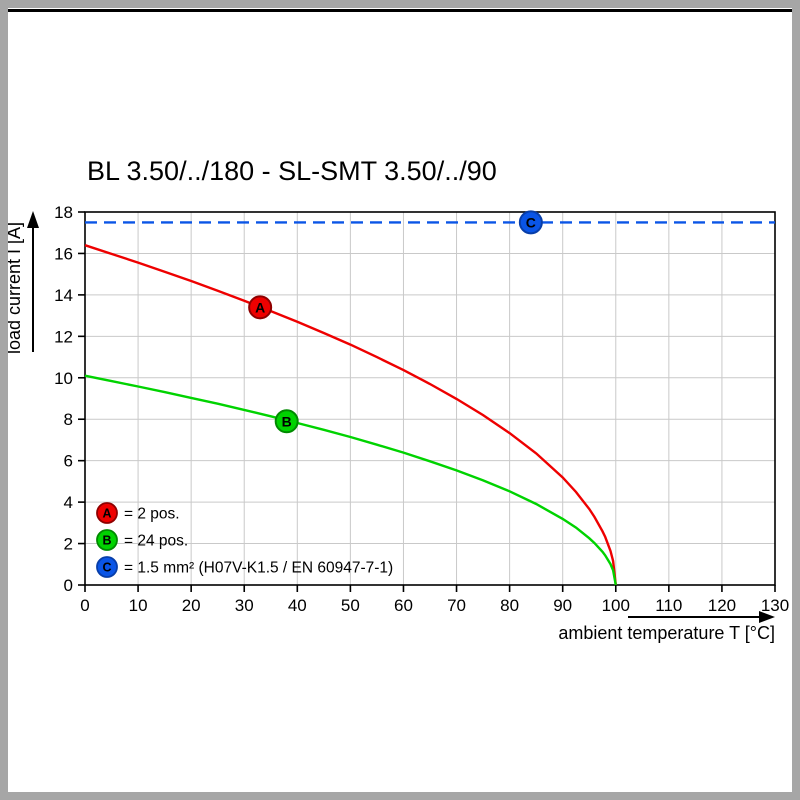 The image size is (800, 800). I want to click on marker-B, so click(286, 421).